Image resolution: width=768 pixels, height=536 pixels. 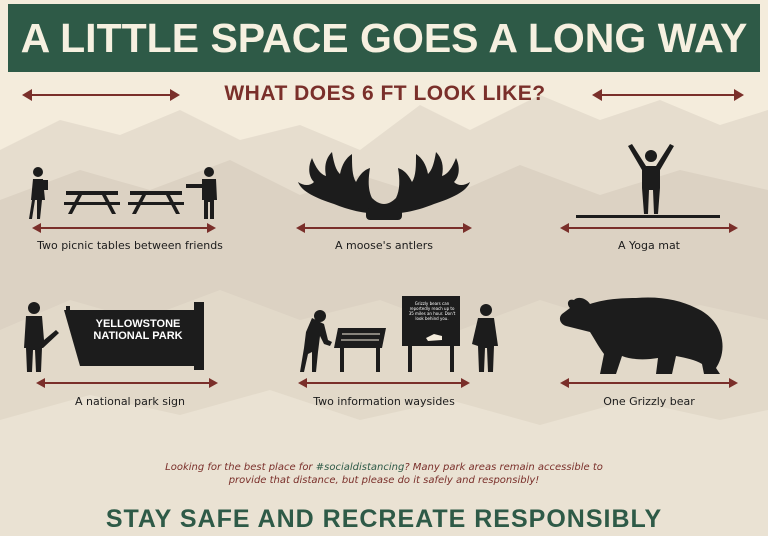 I want to click on note-text-before: Looking for the best place for, so click(x=240, y=467).